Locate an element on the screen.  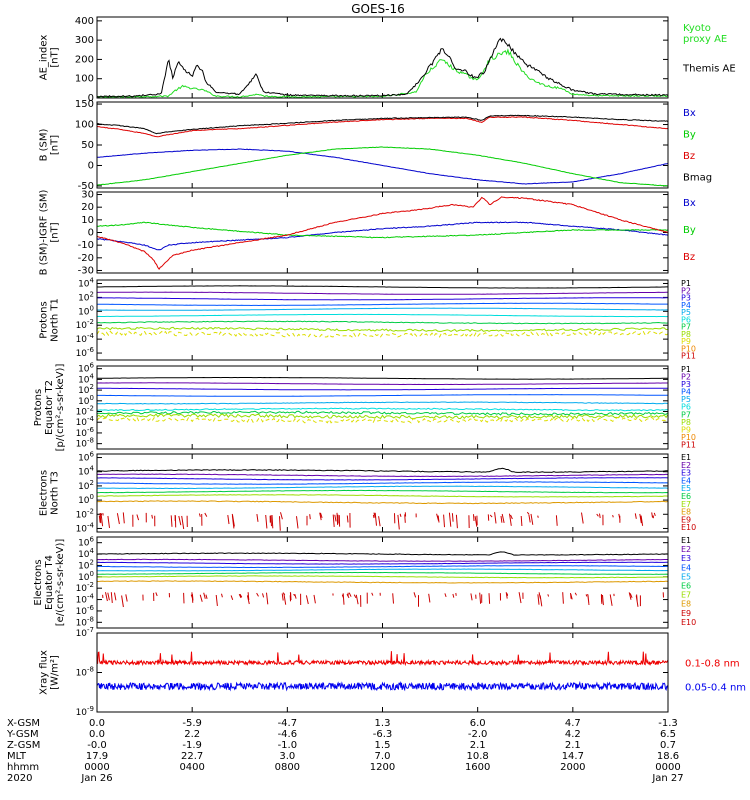
y-tick-label: 200 is located at coordinates (84, 59).